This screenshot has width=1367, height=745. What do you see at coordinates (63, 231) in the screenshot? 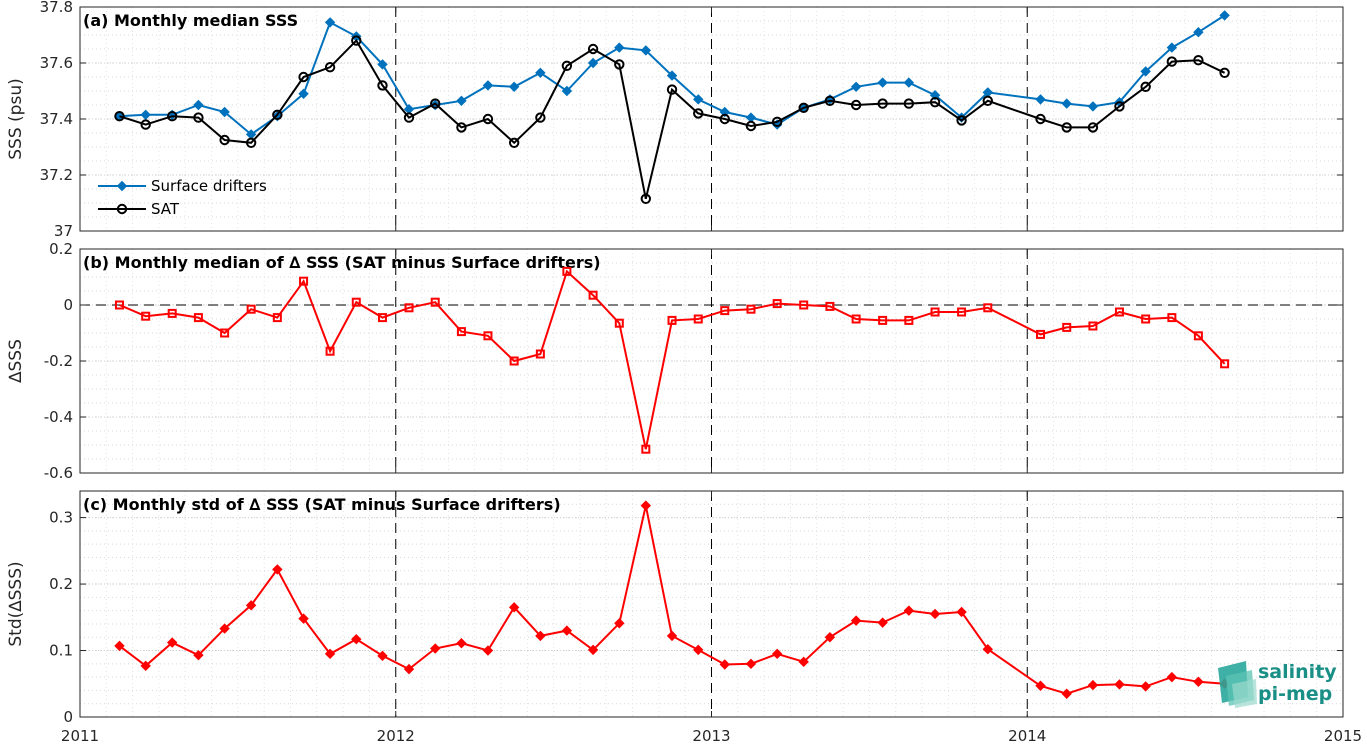
I see `y-tick-label: 37` at bounding box center [63, 231].